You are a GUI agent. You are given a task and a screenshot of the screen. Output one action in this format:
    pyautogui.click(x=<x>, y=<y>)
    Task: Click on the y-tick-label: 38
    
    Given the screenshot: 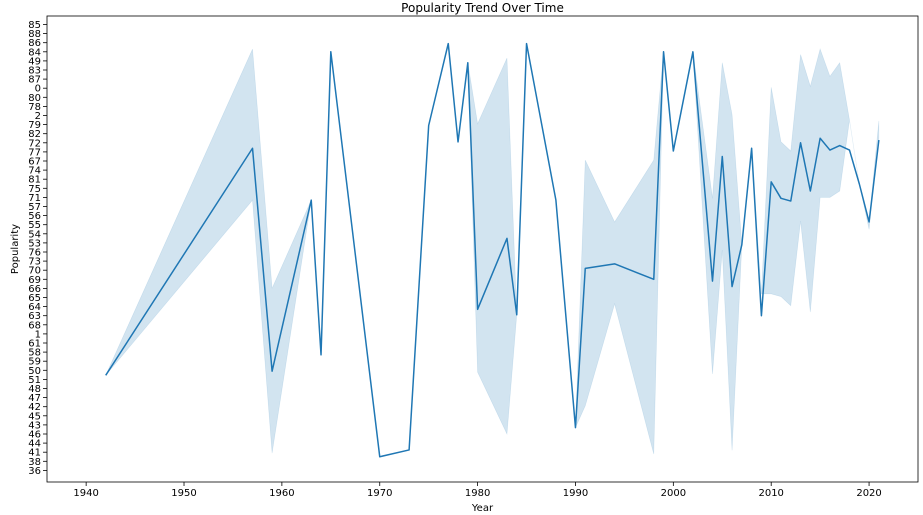 What is the action you would take?
    pyautogui.click(x=34, y=462)
    